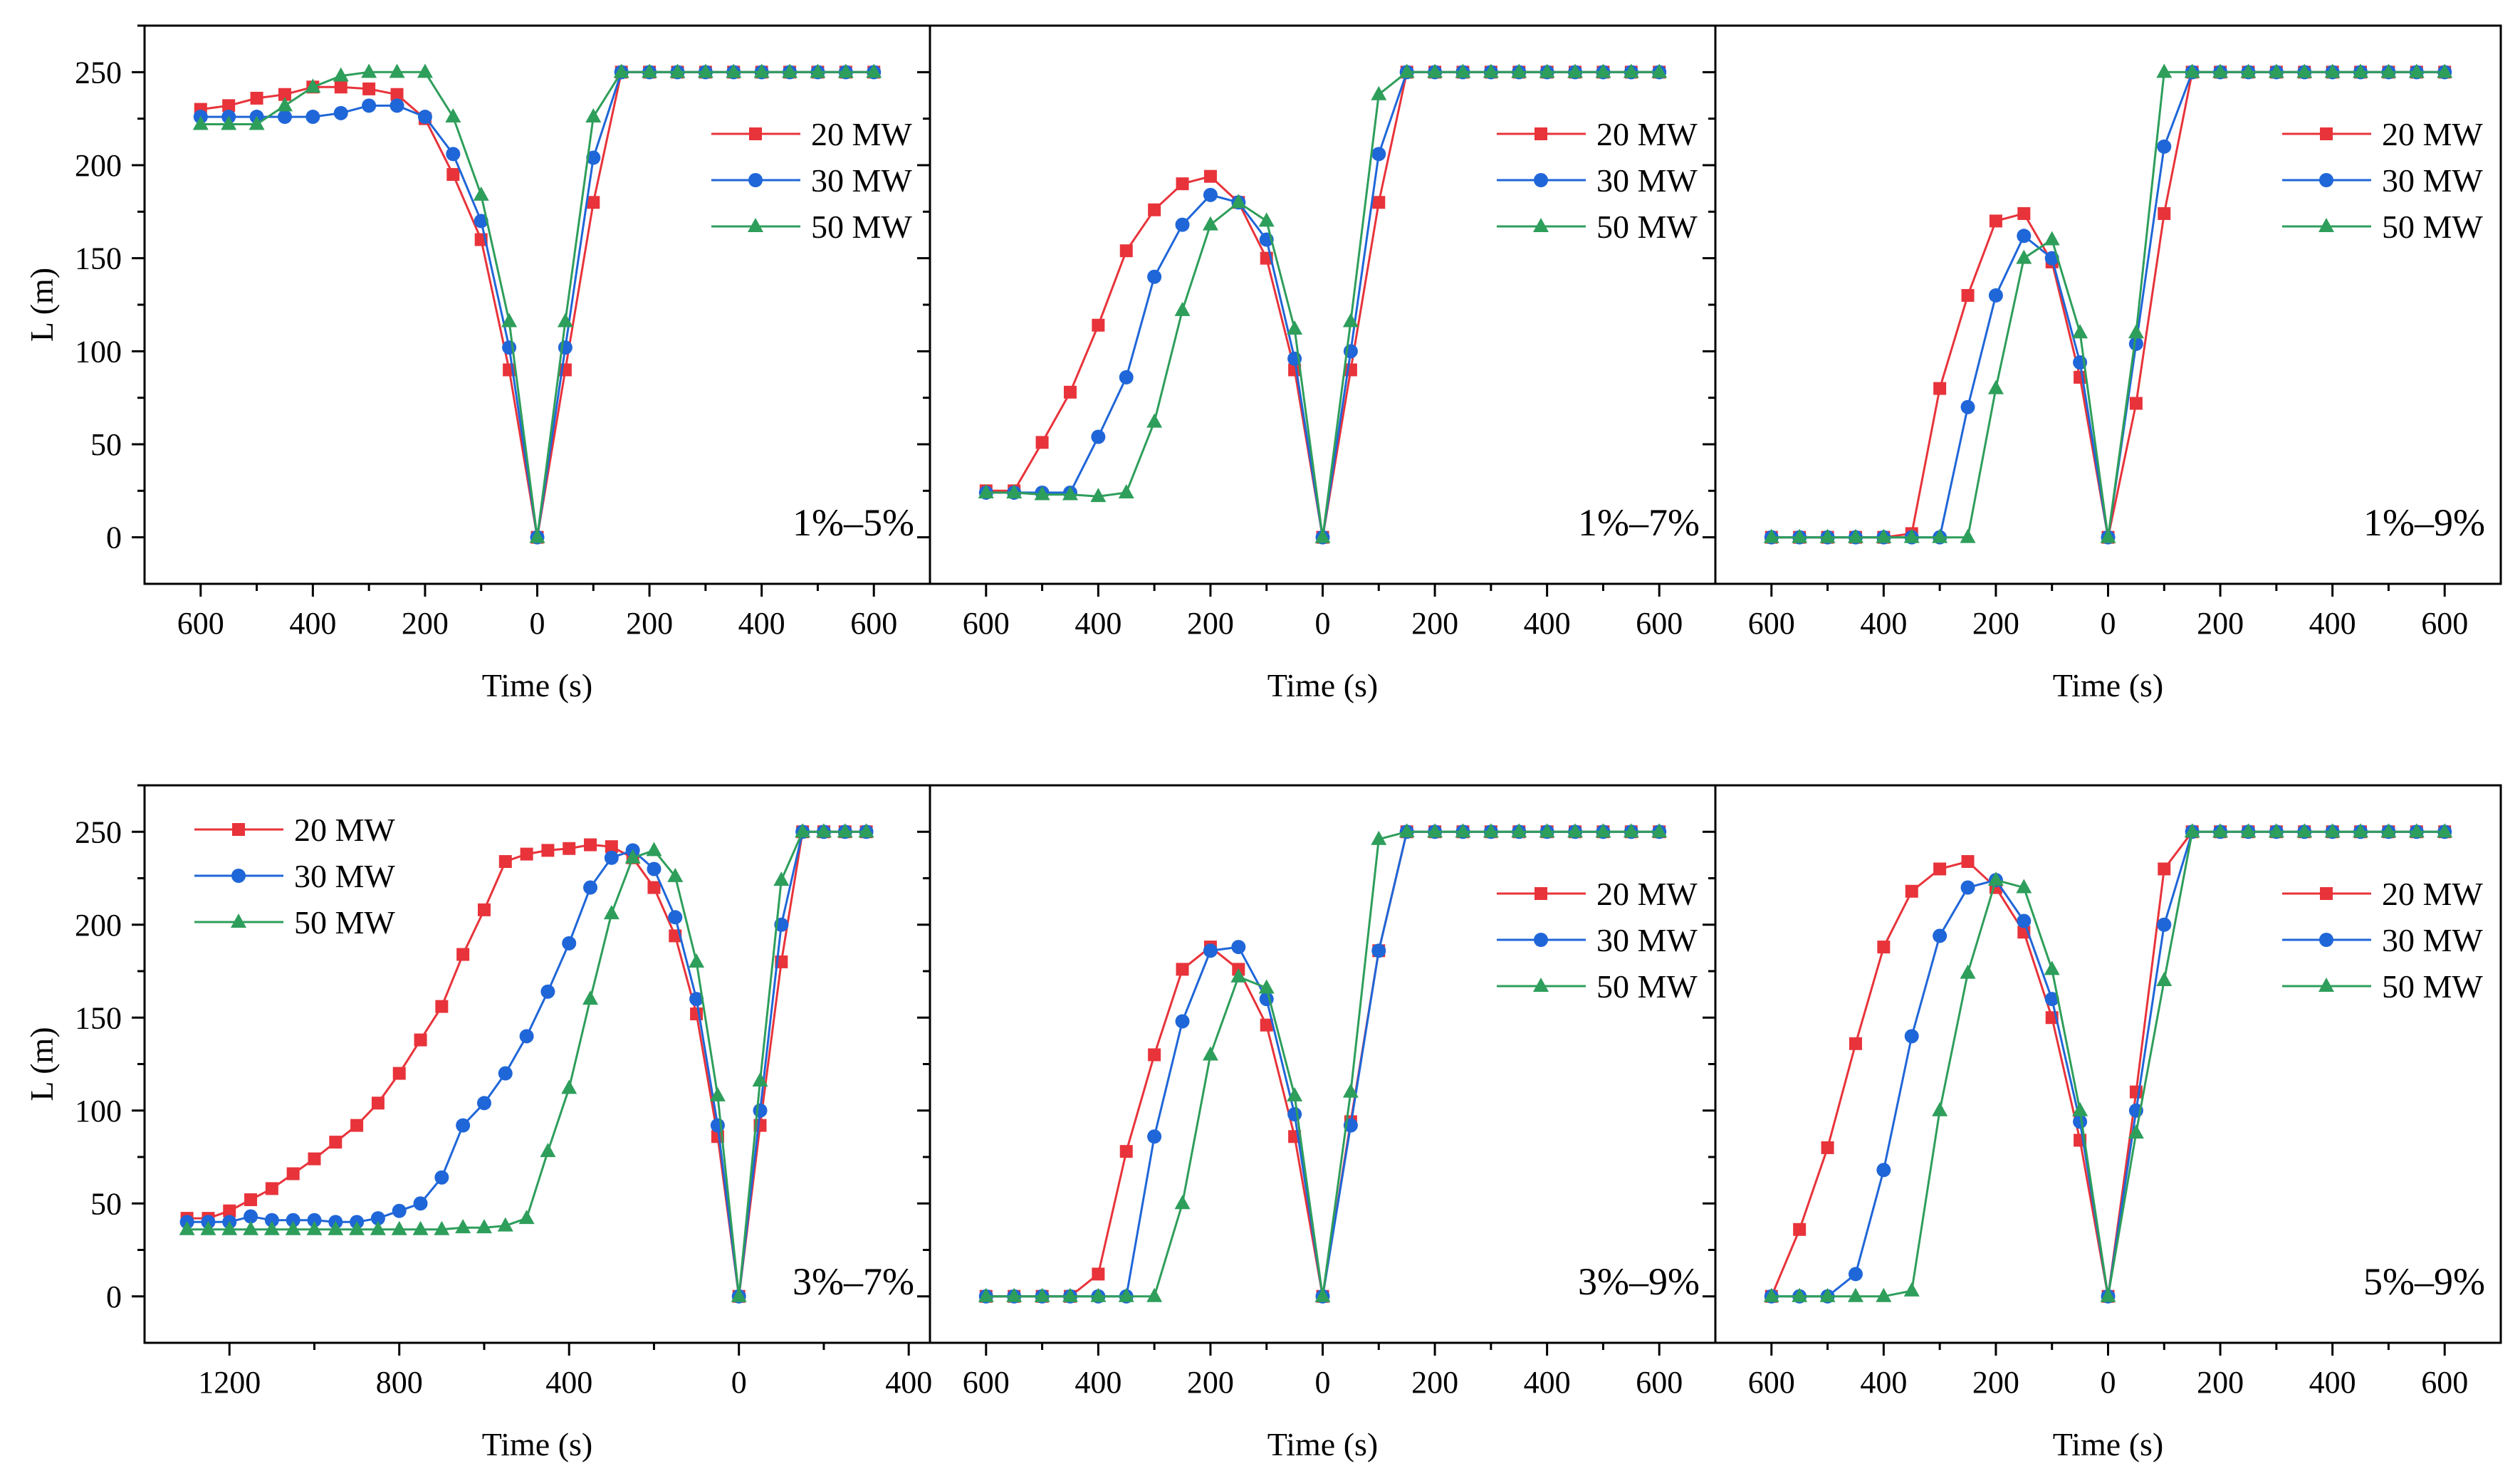 The image size is (2520, 1466). I want to click on series-line-30-mw, so click(527, 1064).